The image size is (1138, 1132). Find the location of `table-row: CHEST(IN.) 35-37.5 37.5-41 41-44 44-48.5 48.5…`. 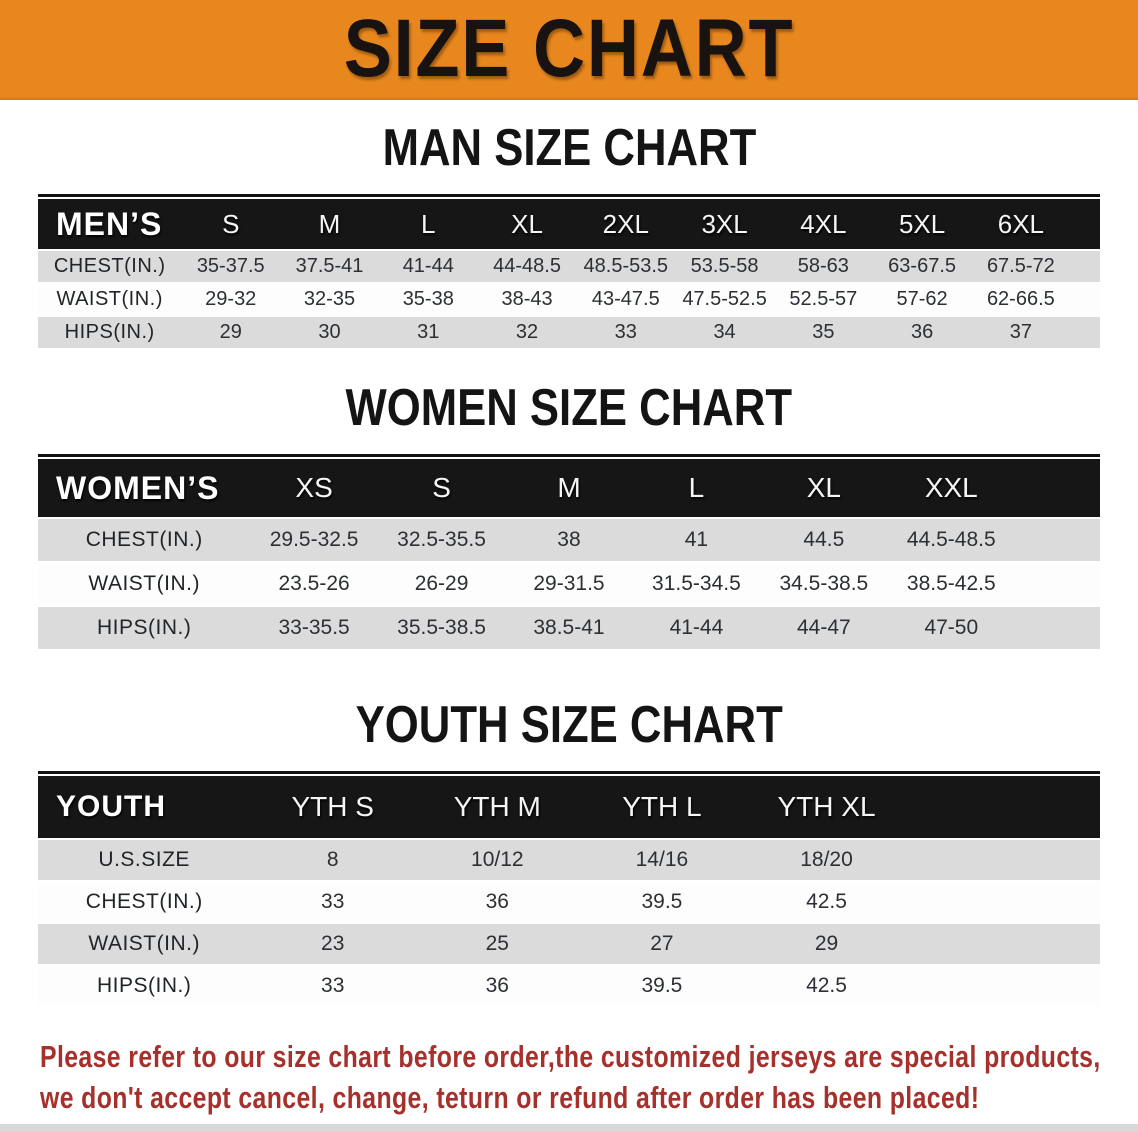

table-row: CHEST(IN.) 35-37.5 37.5-41 41-44 44-48.5 48.5… is located at coordinates (569, 266).